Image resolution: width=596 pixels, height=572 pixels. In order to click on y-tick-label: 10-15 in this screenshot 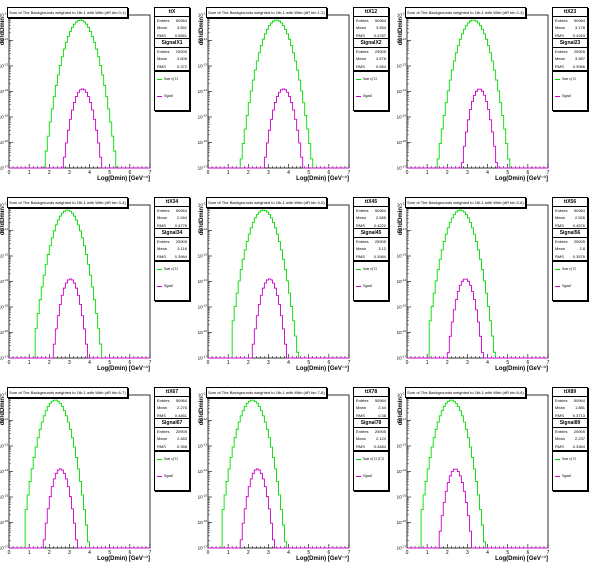, I will do `click(4, 307)`.